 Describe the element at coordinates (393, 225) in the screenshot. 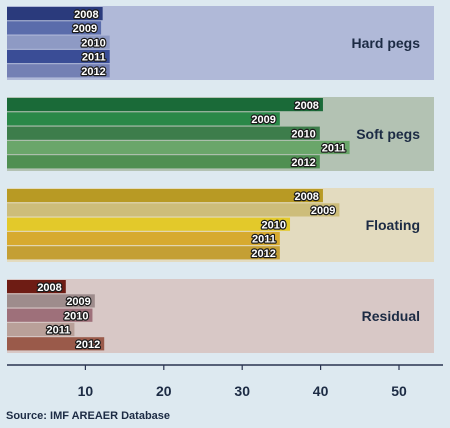

I see `group-label: Floating` at that location.